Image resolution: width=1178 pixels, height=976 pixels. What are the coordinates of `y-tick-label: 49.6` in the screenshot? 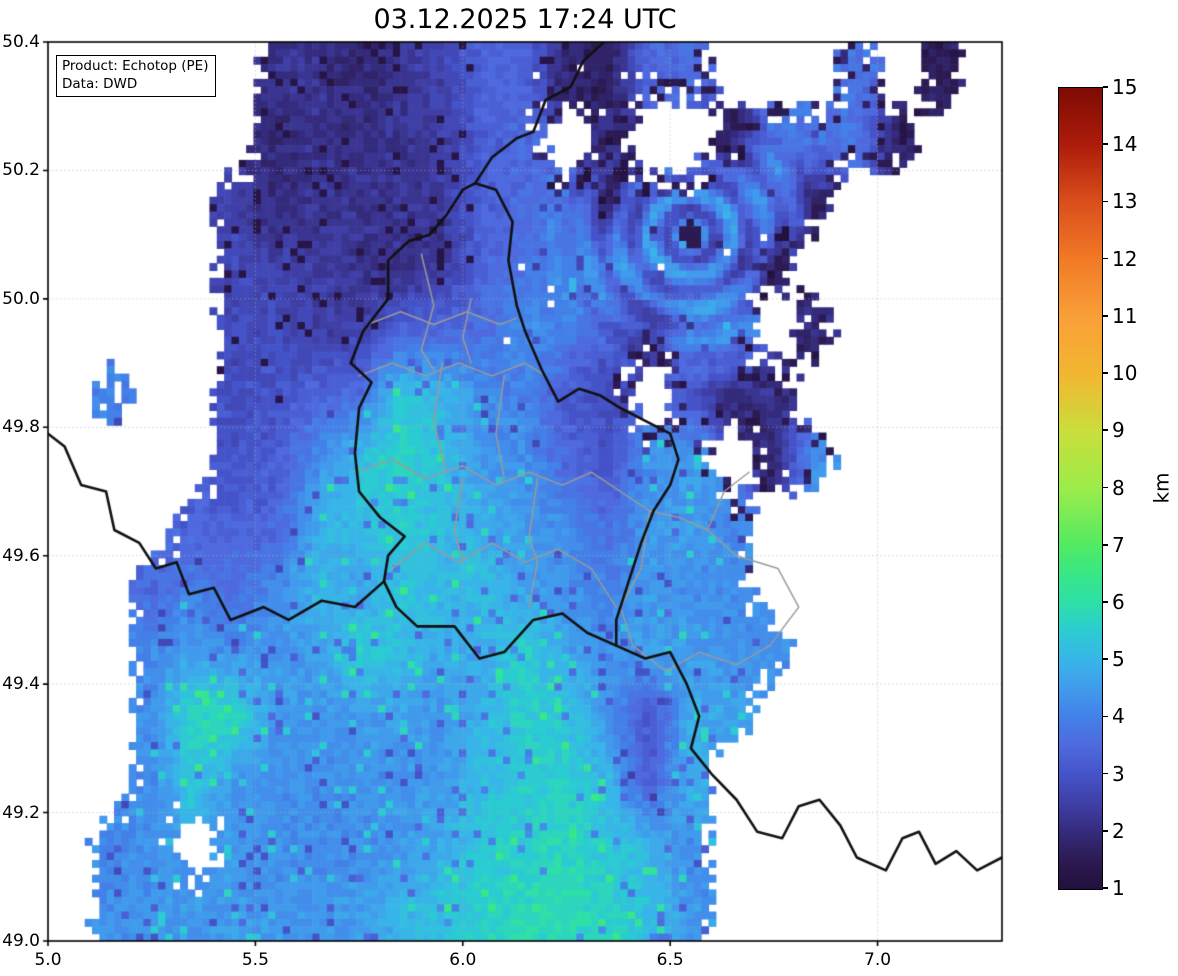 It's located at (21, 555).